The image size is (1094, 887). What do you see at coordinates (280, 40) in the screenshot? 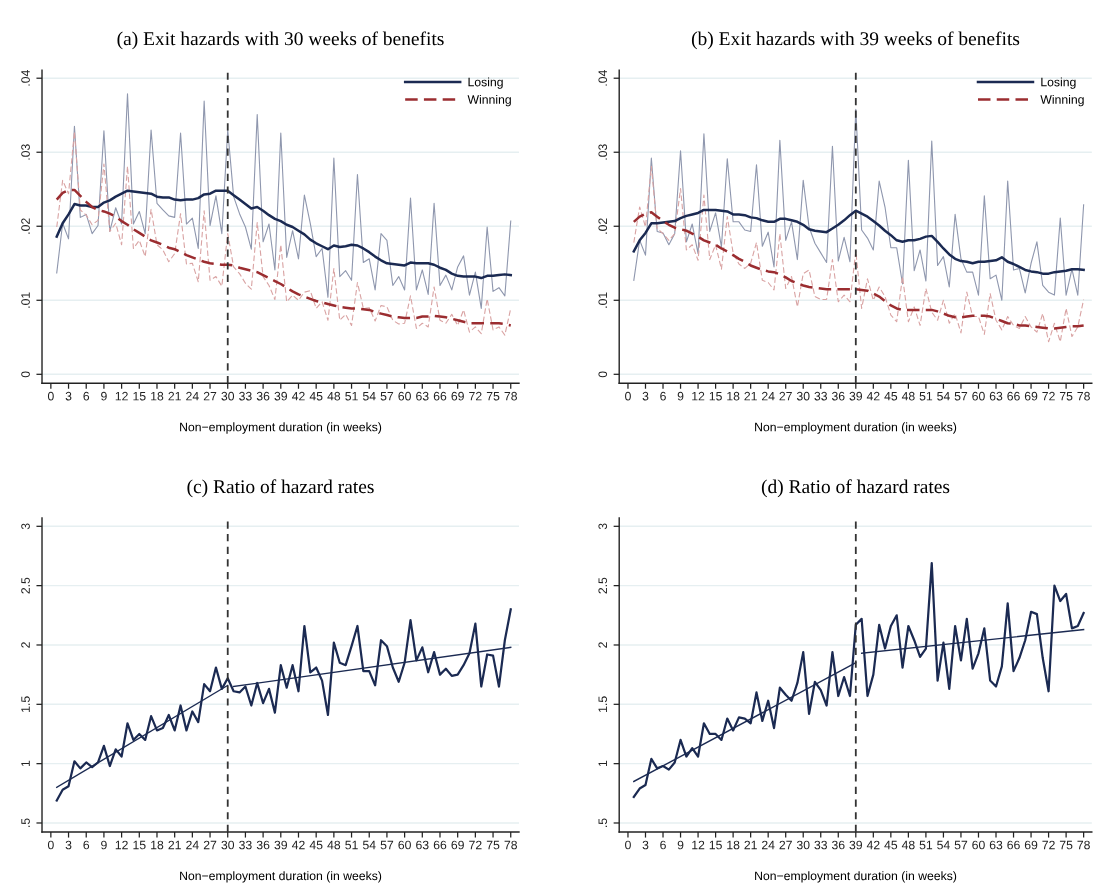
I see `chart-title: (a) Exit hazards with 30 weeks of benefits` at bounding box center [280, 40].